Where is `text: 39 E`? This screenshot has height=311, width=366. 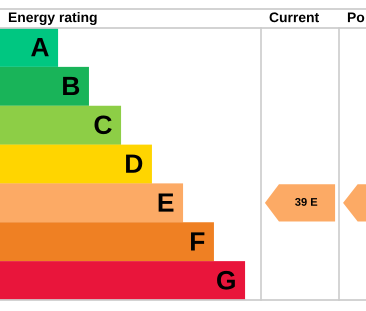
text: 39 E is located at coordinates (306, 202).